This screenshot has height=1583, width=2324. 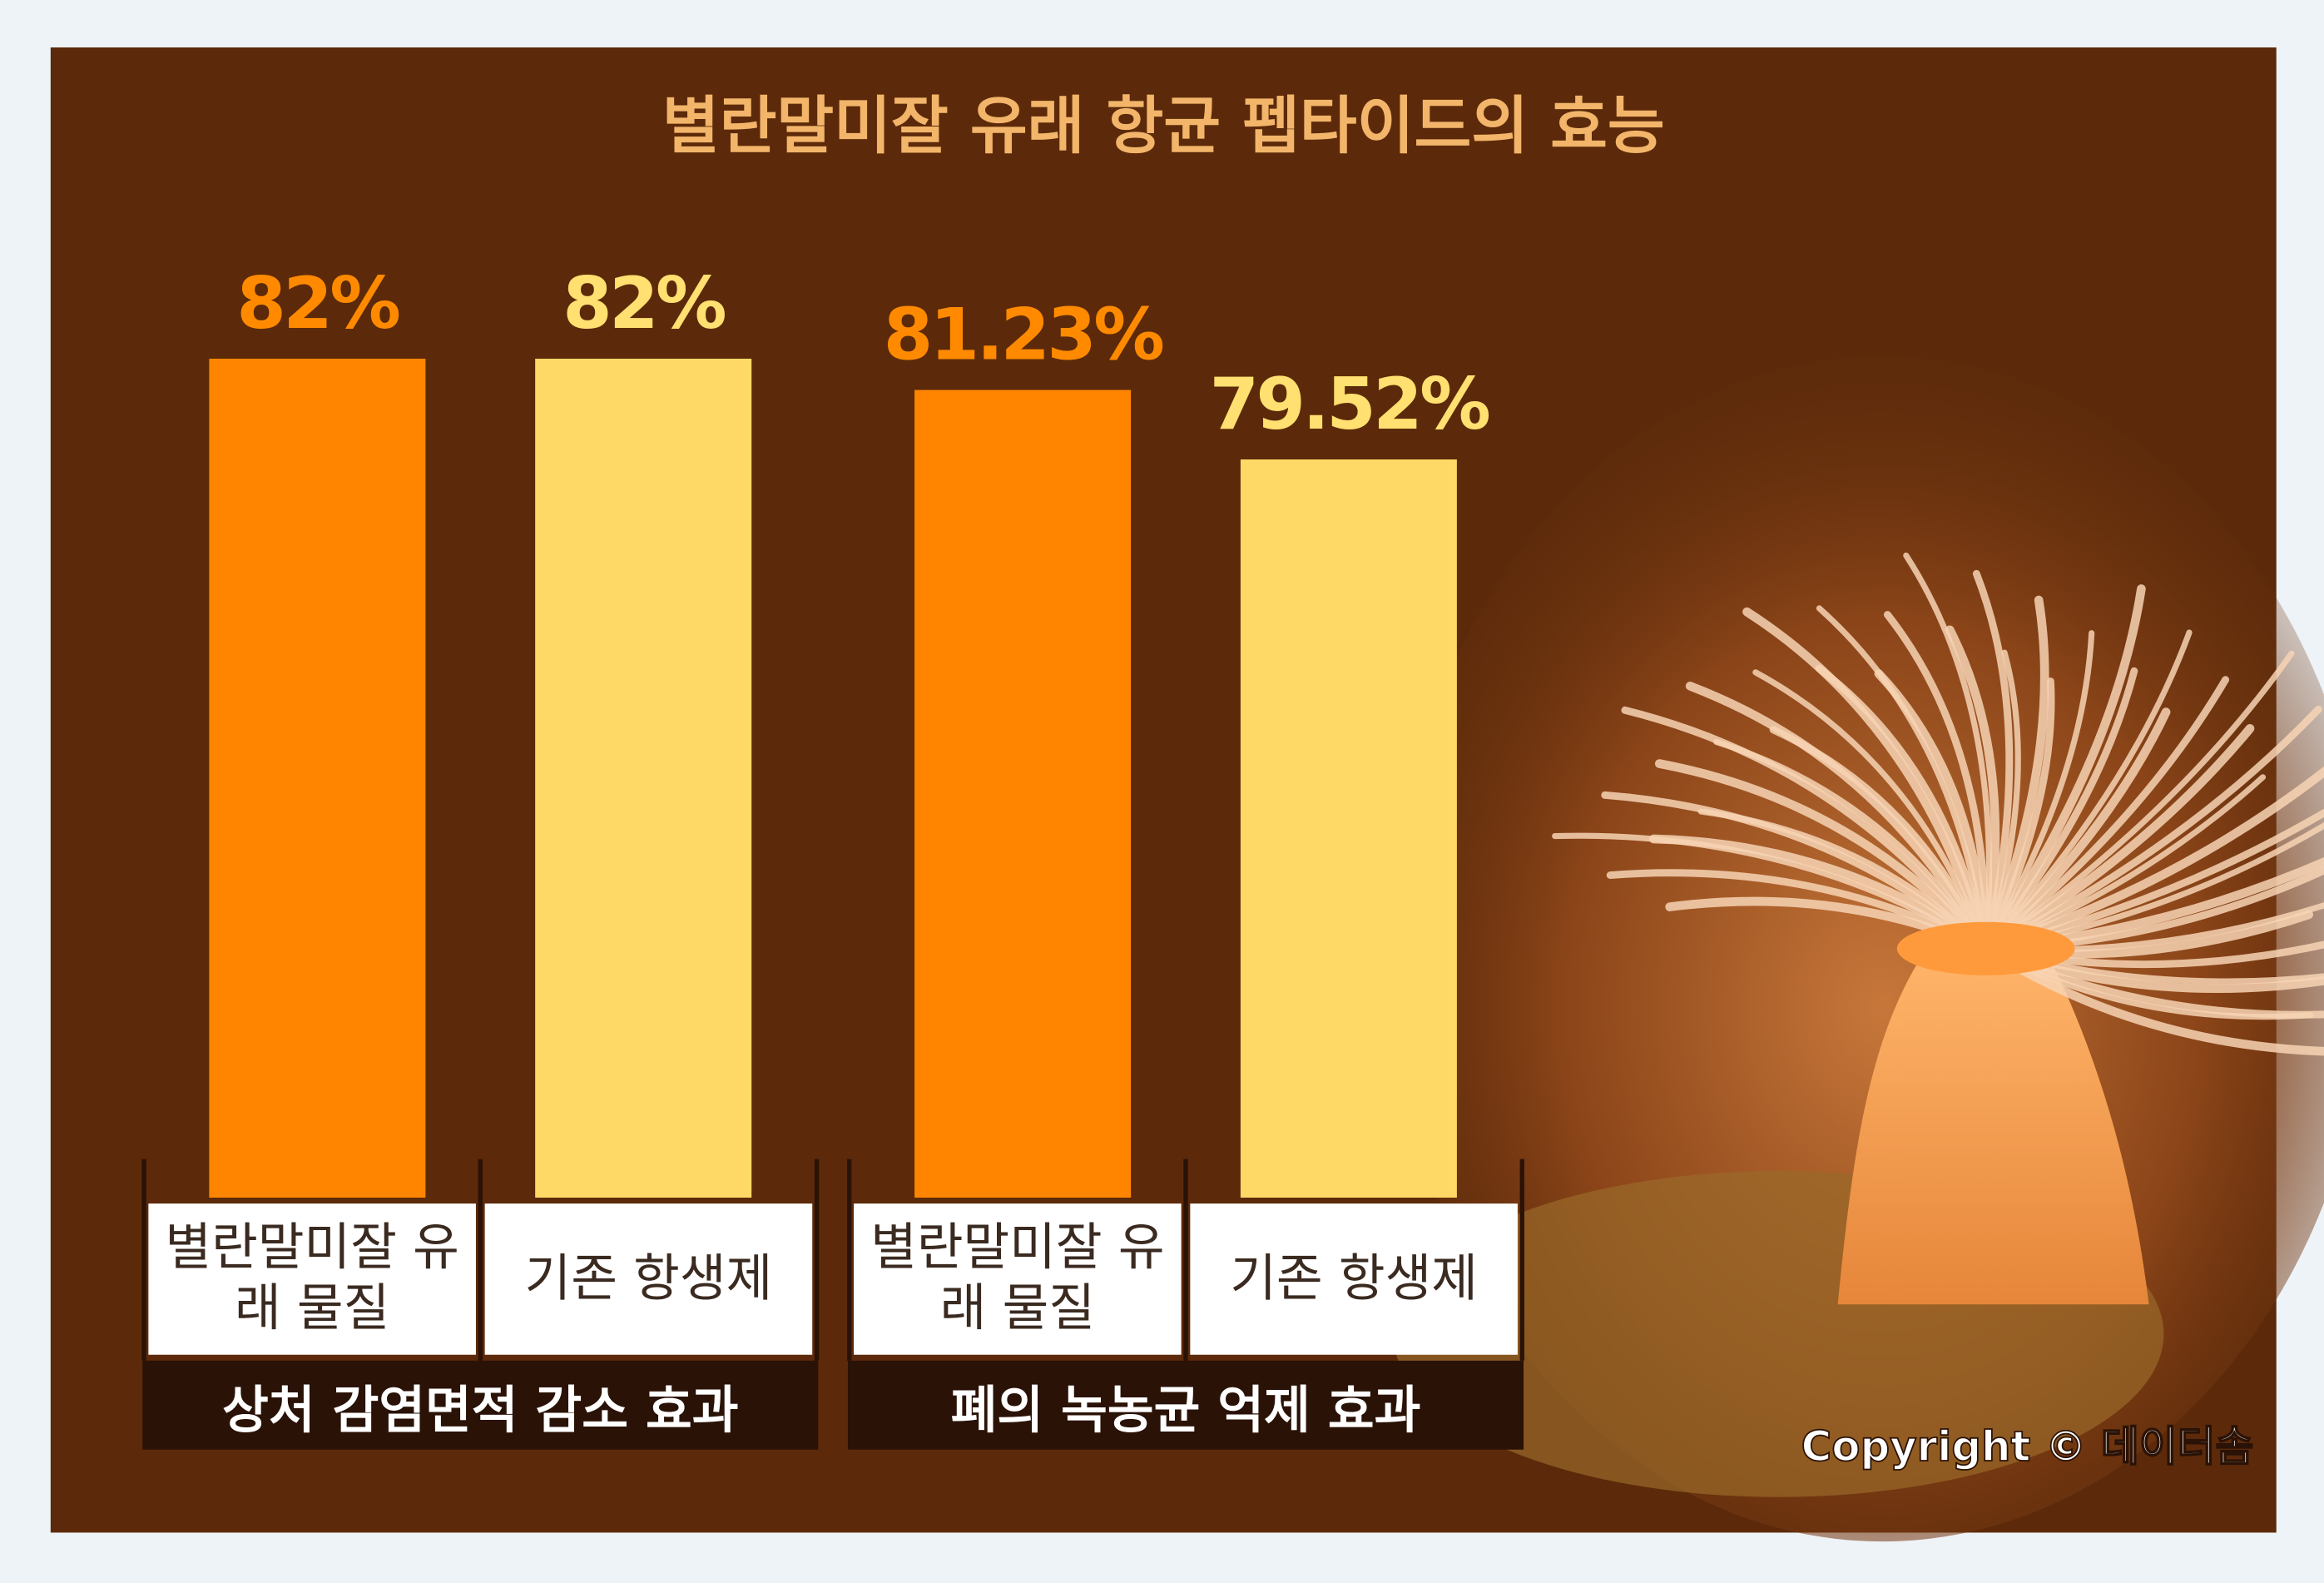 What do you see at coordinates (1023, 335) in the screenshot?
I see `value-label: 81.23%` at bounding box center [1023, 335].